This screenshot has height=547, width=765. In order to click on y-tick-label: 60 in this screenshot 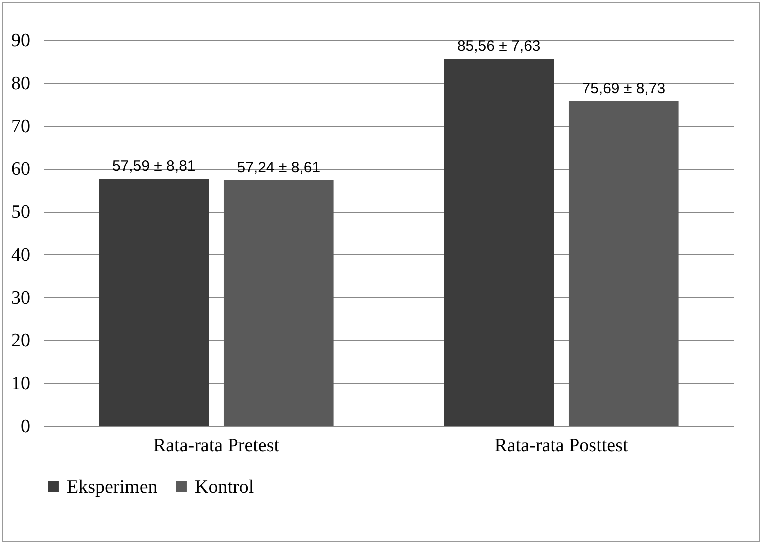, I will do `click(21, 169)`.